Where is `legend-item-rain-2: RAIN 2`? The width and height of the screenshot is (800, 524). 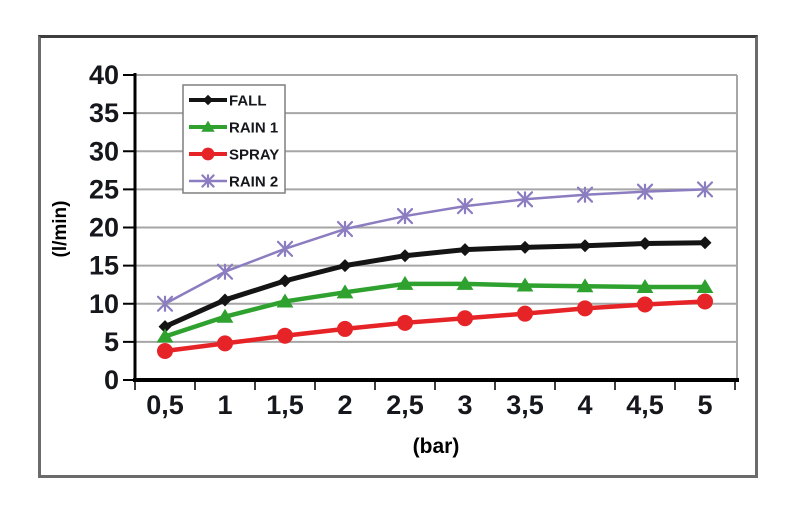 legend-item-rain-2: RAIN 2 is located at coordinates (233, 182).